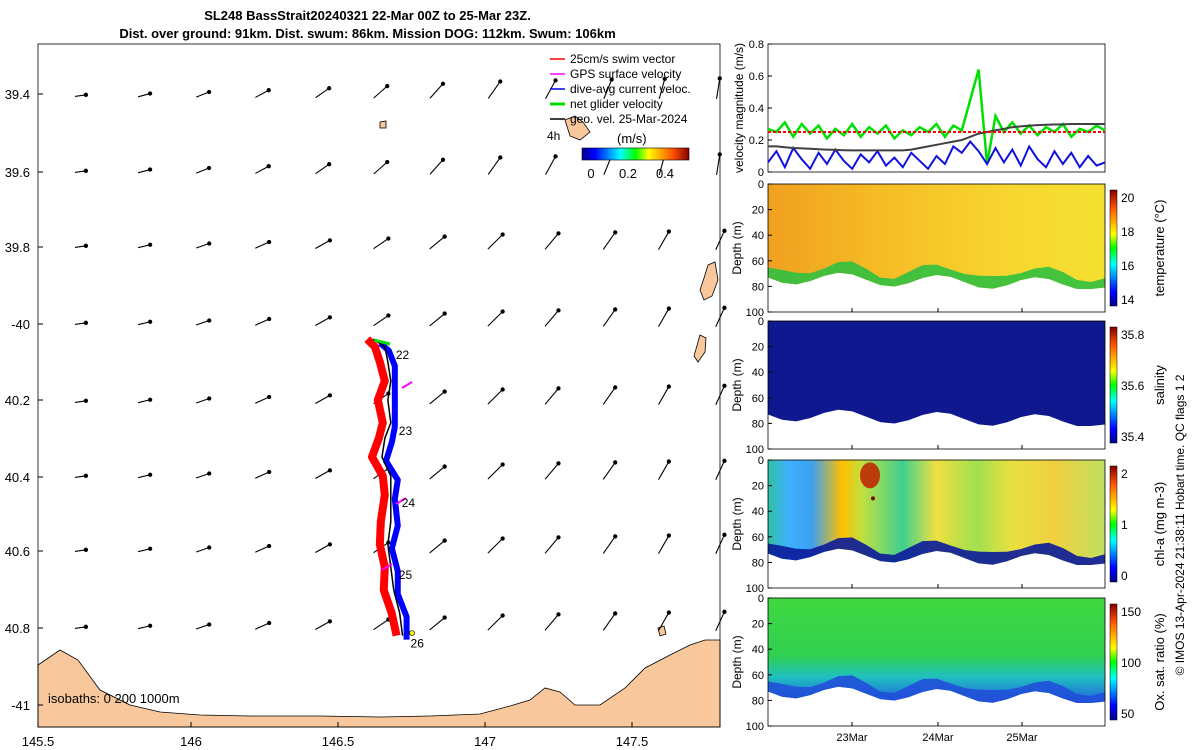 This screenshot has height=750, width=1200. Describe the element at coordinates (1159, 385) in the screenshot. I see `colorbar-label: salinity` at that location.